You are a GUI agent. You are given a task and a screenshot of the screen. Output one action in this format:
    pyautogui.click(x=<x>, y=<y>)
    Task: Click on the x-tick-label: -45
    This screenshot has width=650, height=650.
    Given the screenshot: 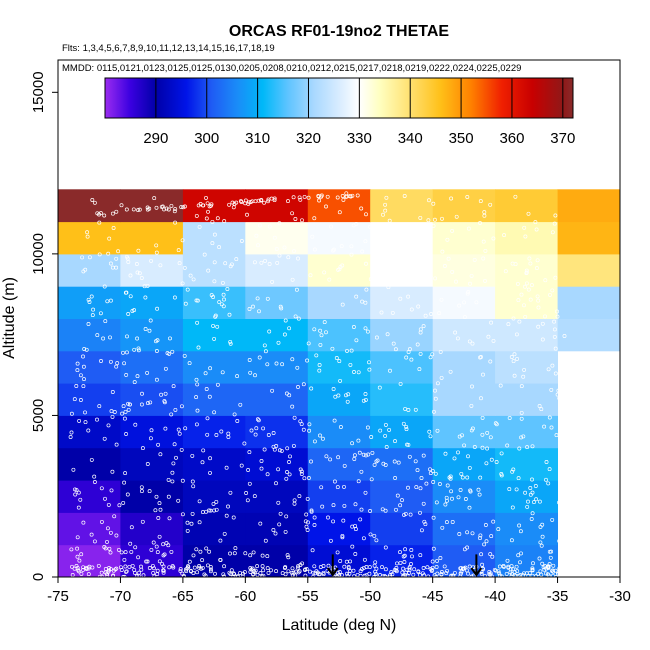 What is the action you would take?
    pyautogui.click(x=433, y=596)
    